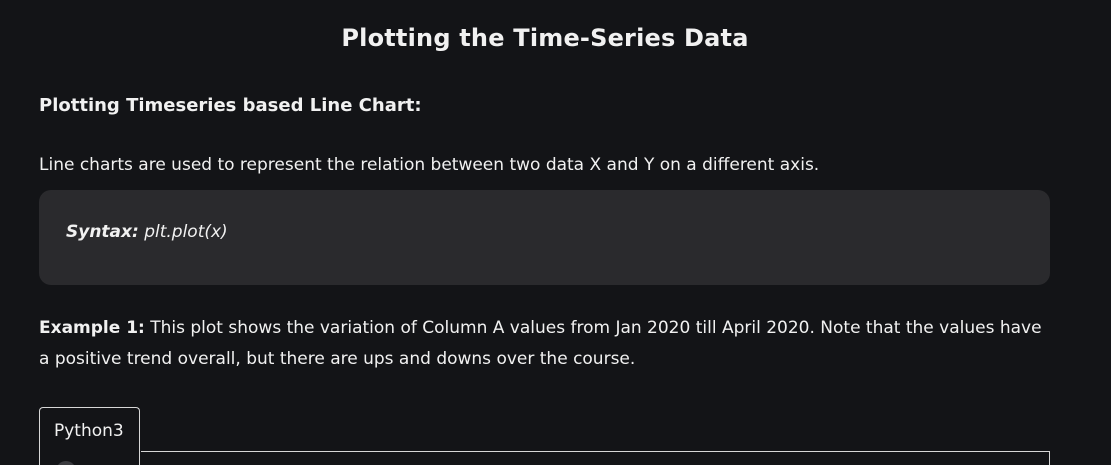  Describe the element at coordinates (102, 232) in the screenshot. I see `syntax-label: Syntax:` at that location.